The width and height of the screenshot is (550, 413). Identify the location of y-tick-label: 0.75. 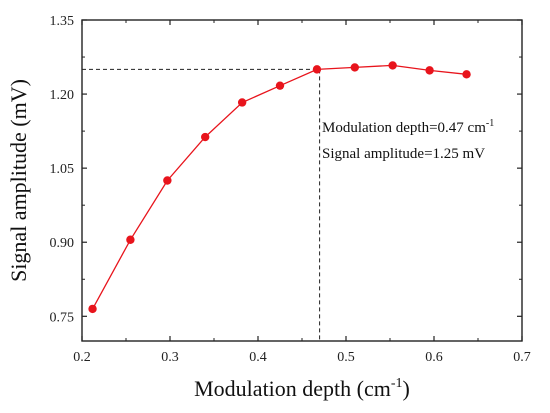
(62, 317).